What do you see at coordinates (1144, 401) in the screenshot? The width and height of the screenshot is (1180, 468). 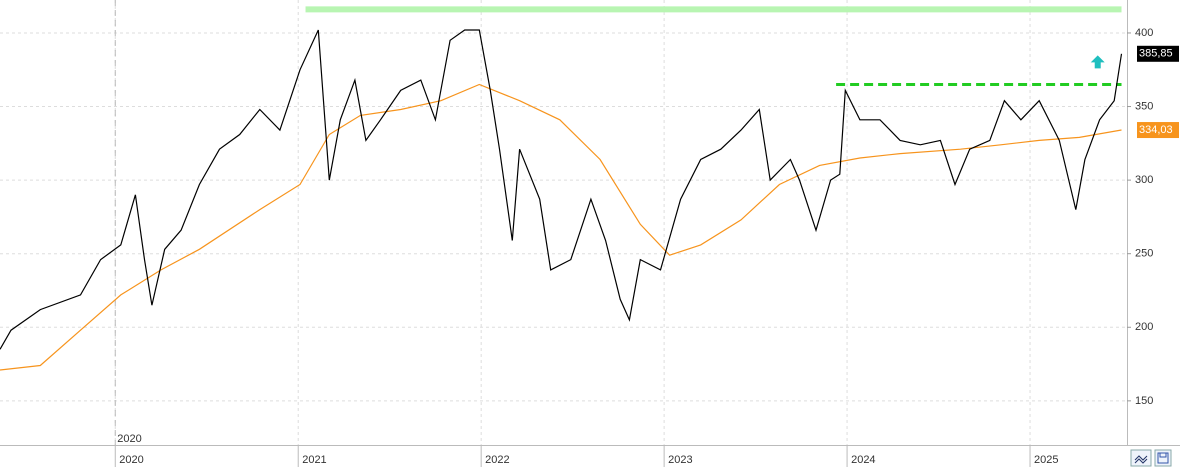 I see `y-tick-label: 150` at bounding box center [1144, 401].